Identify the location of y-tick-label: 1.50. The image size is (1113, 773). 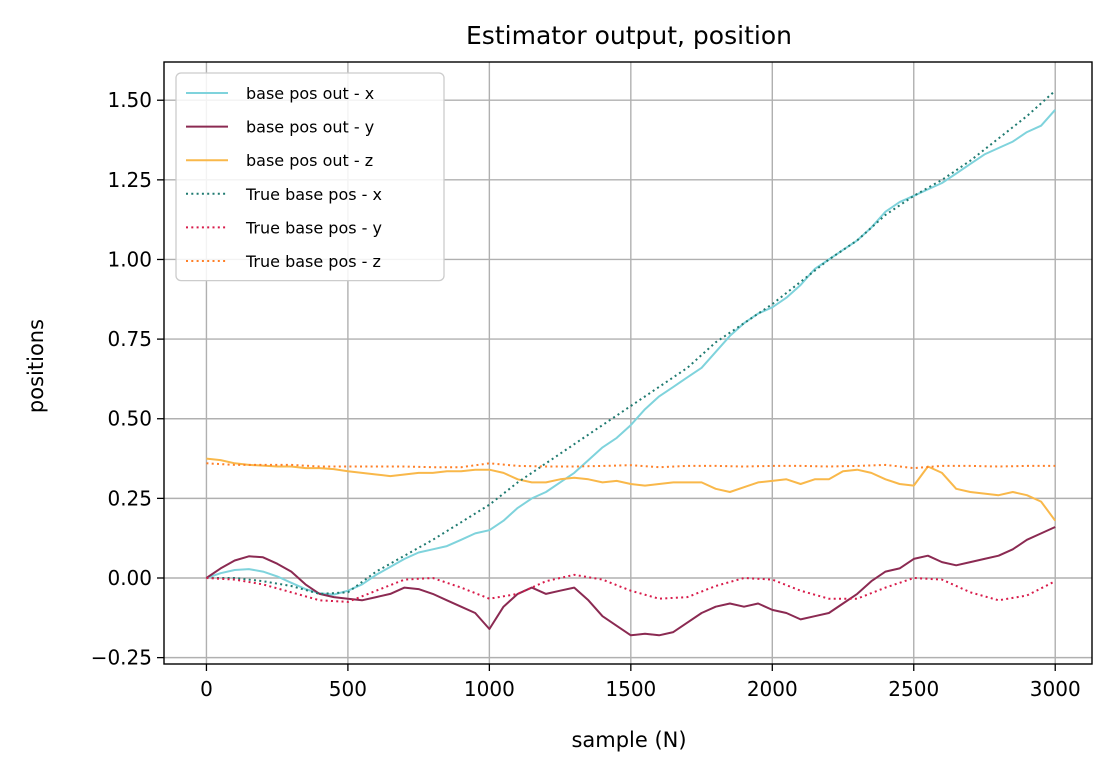
(129, 100).